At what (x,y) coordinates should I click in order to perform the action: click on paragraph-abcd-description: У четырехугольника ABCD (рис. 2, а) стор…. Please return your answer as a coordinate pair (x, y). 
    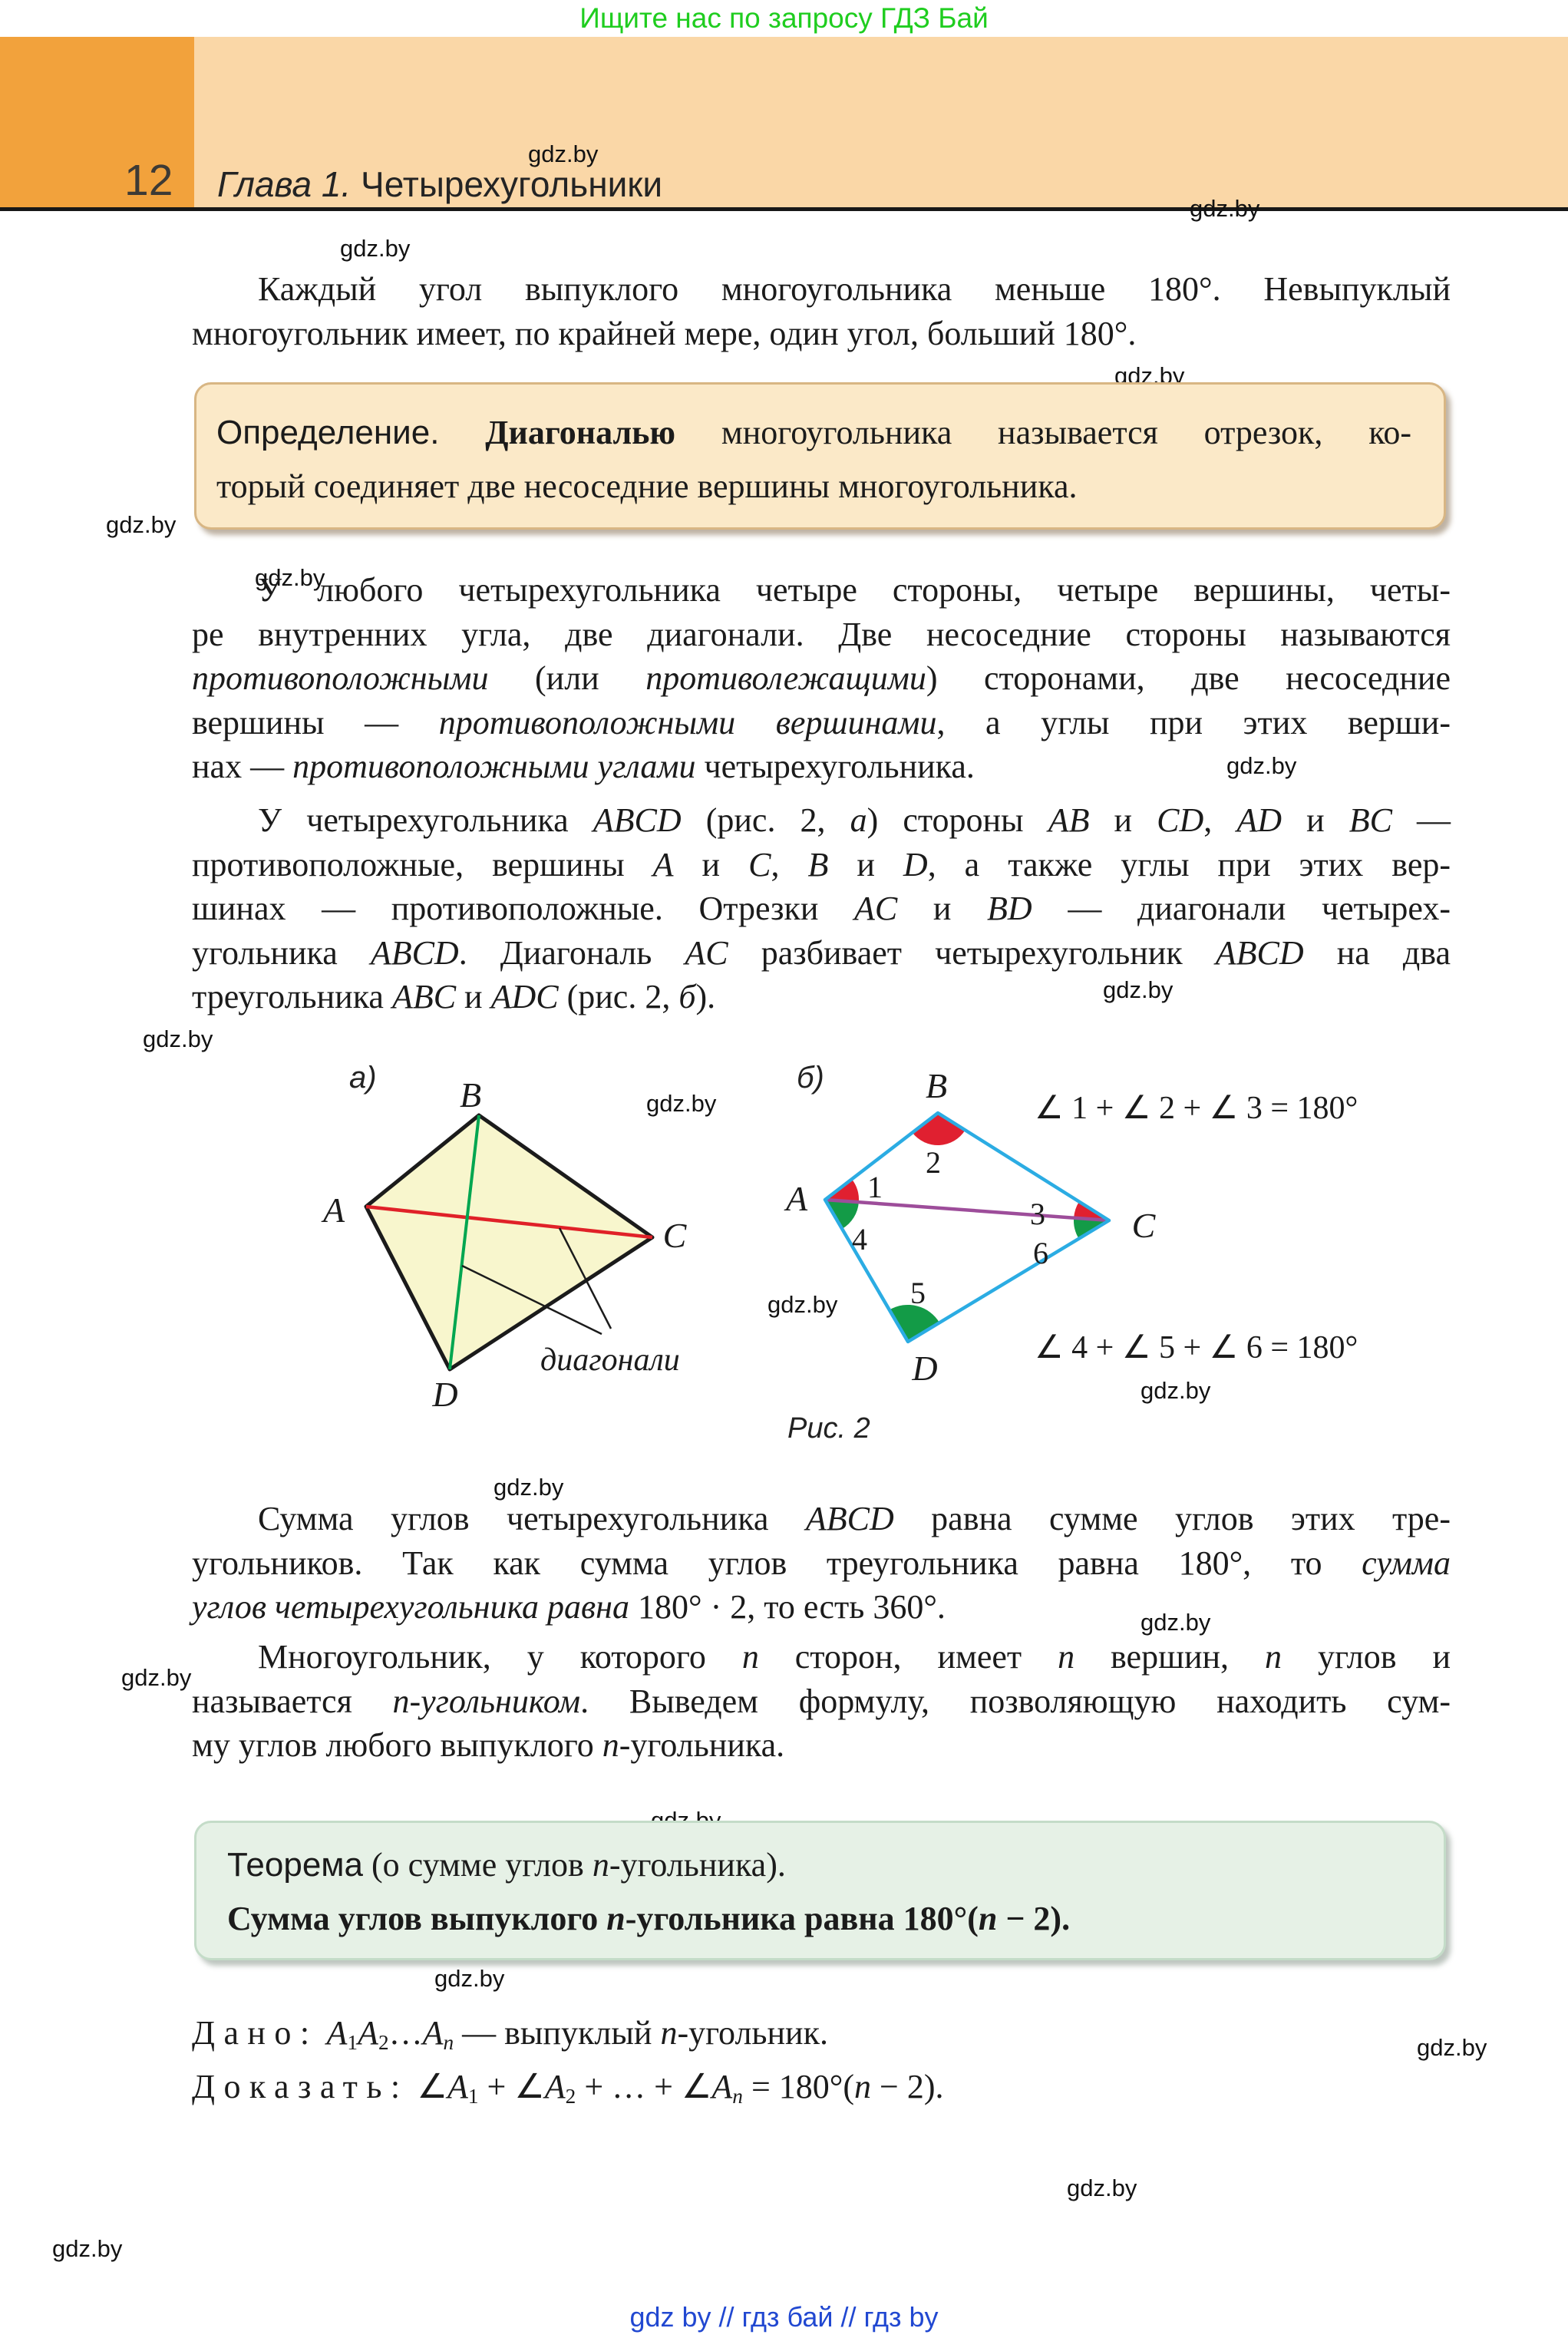
    Looking at the image, I should click on (821, 908).